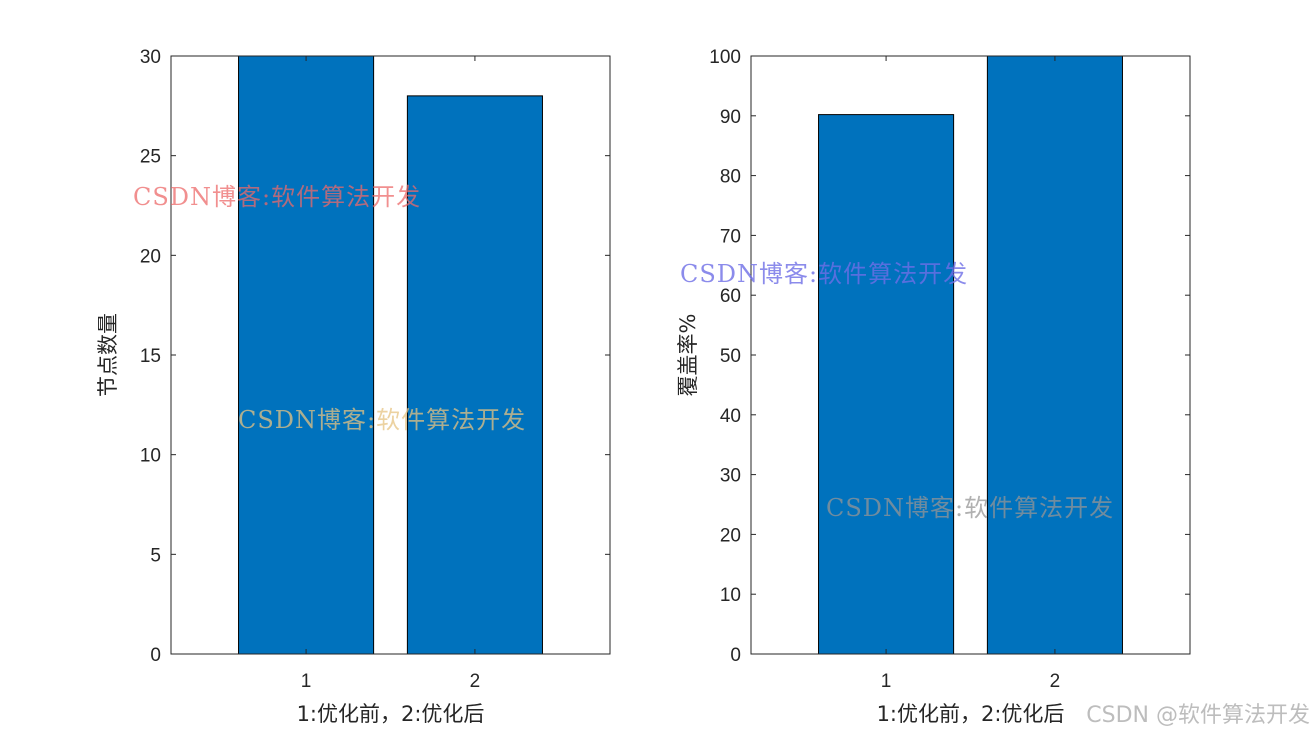 This screenshot has width=1316, height=735. Describe the element at coordinates (150, 356) in the screenshot. I see `y-tick-label: 15` at that location.